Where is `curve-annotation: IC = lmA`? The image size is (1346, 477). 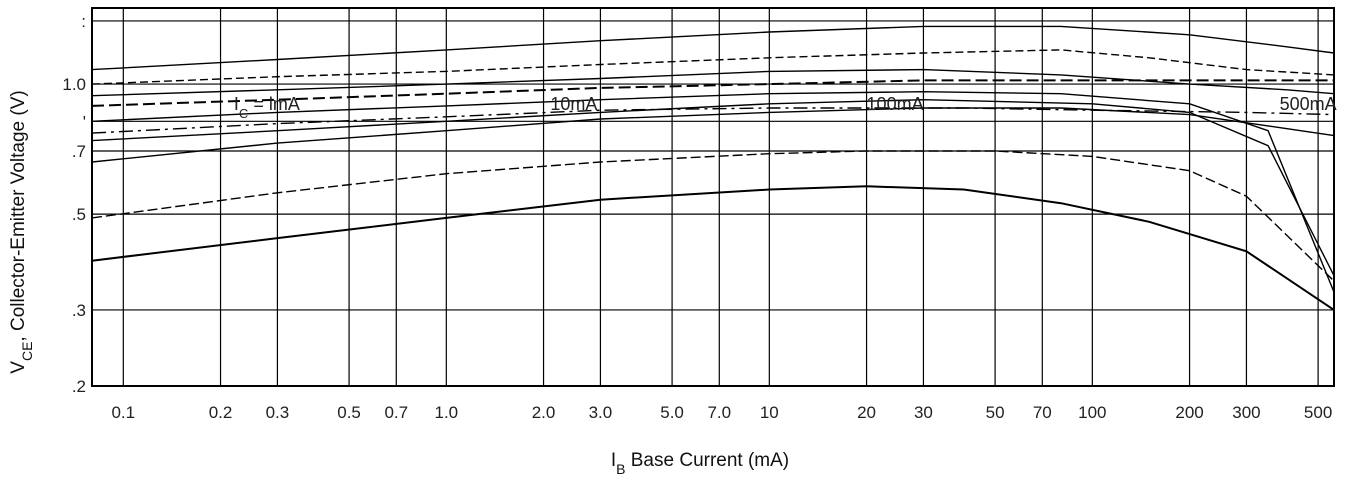
curve-annotation: IC = lmA is located at coordinates (267, 107).